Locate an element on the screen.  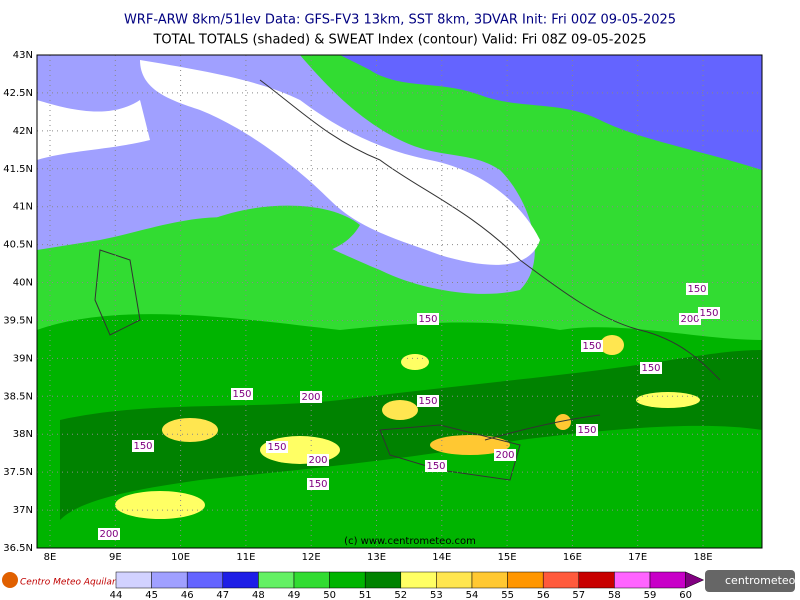
logo-text: Centro Meteo Aquilano is located at coordinates (72, 583).